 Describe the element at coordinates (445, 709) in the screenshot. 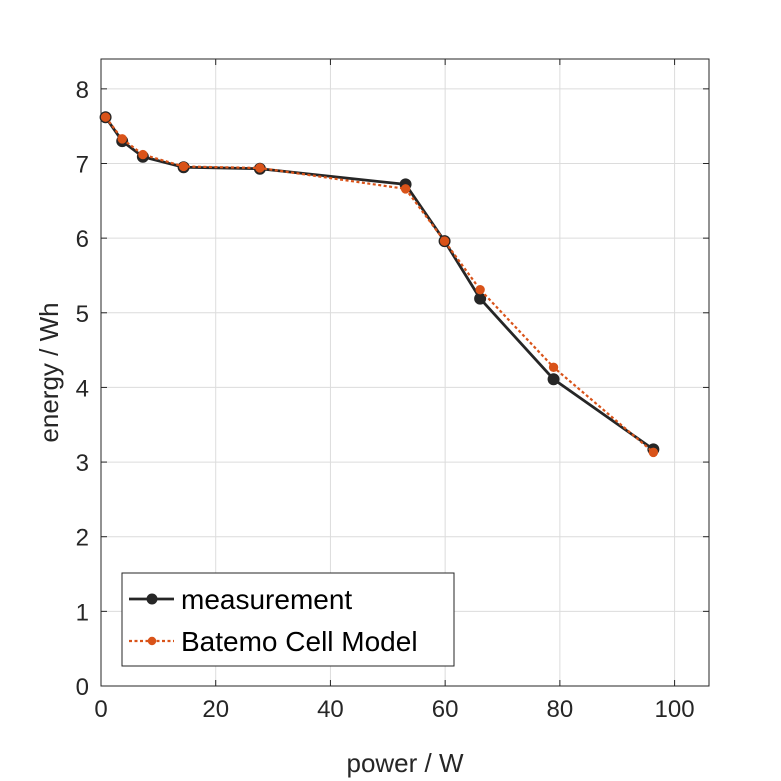

I see `x-tick-label: 60` at that location.